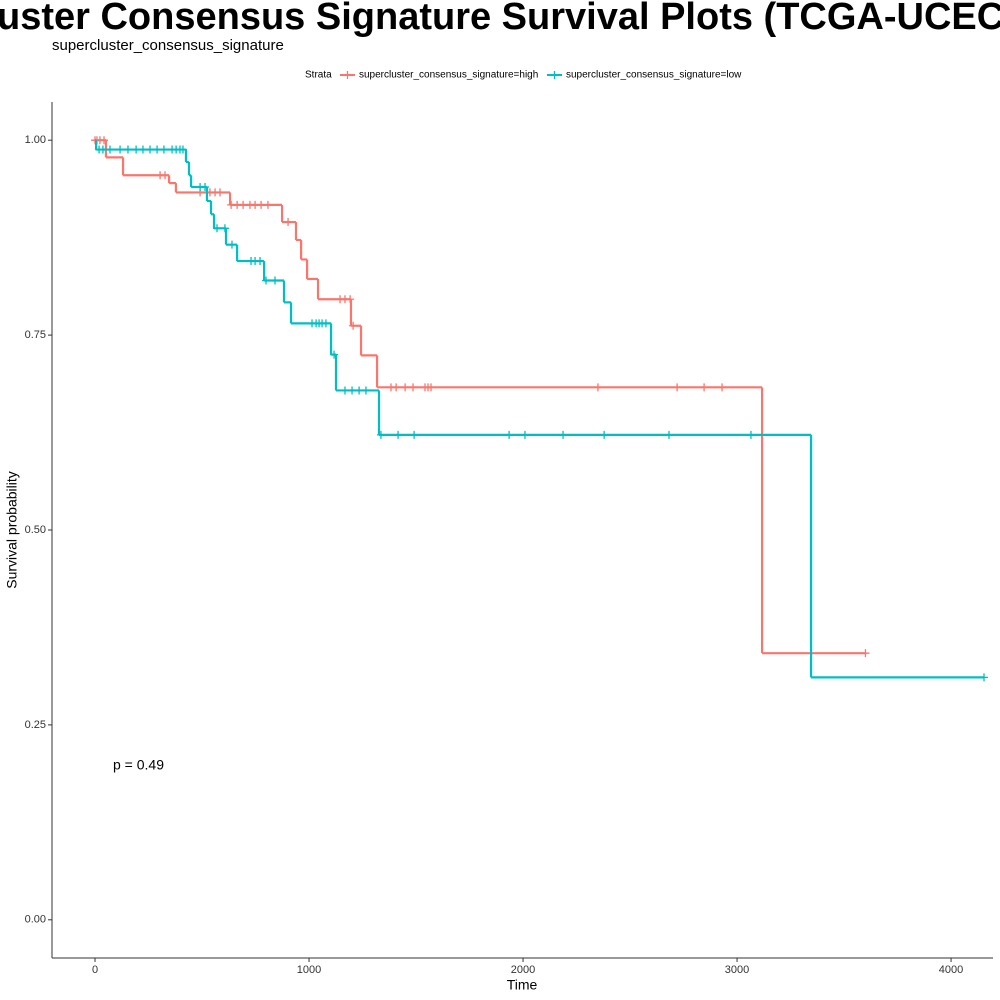 This screenshot has width=1000, height=1000. I want to click on x-tick-label: 3000, so click(737, 970).